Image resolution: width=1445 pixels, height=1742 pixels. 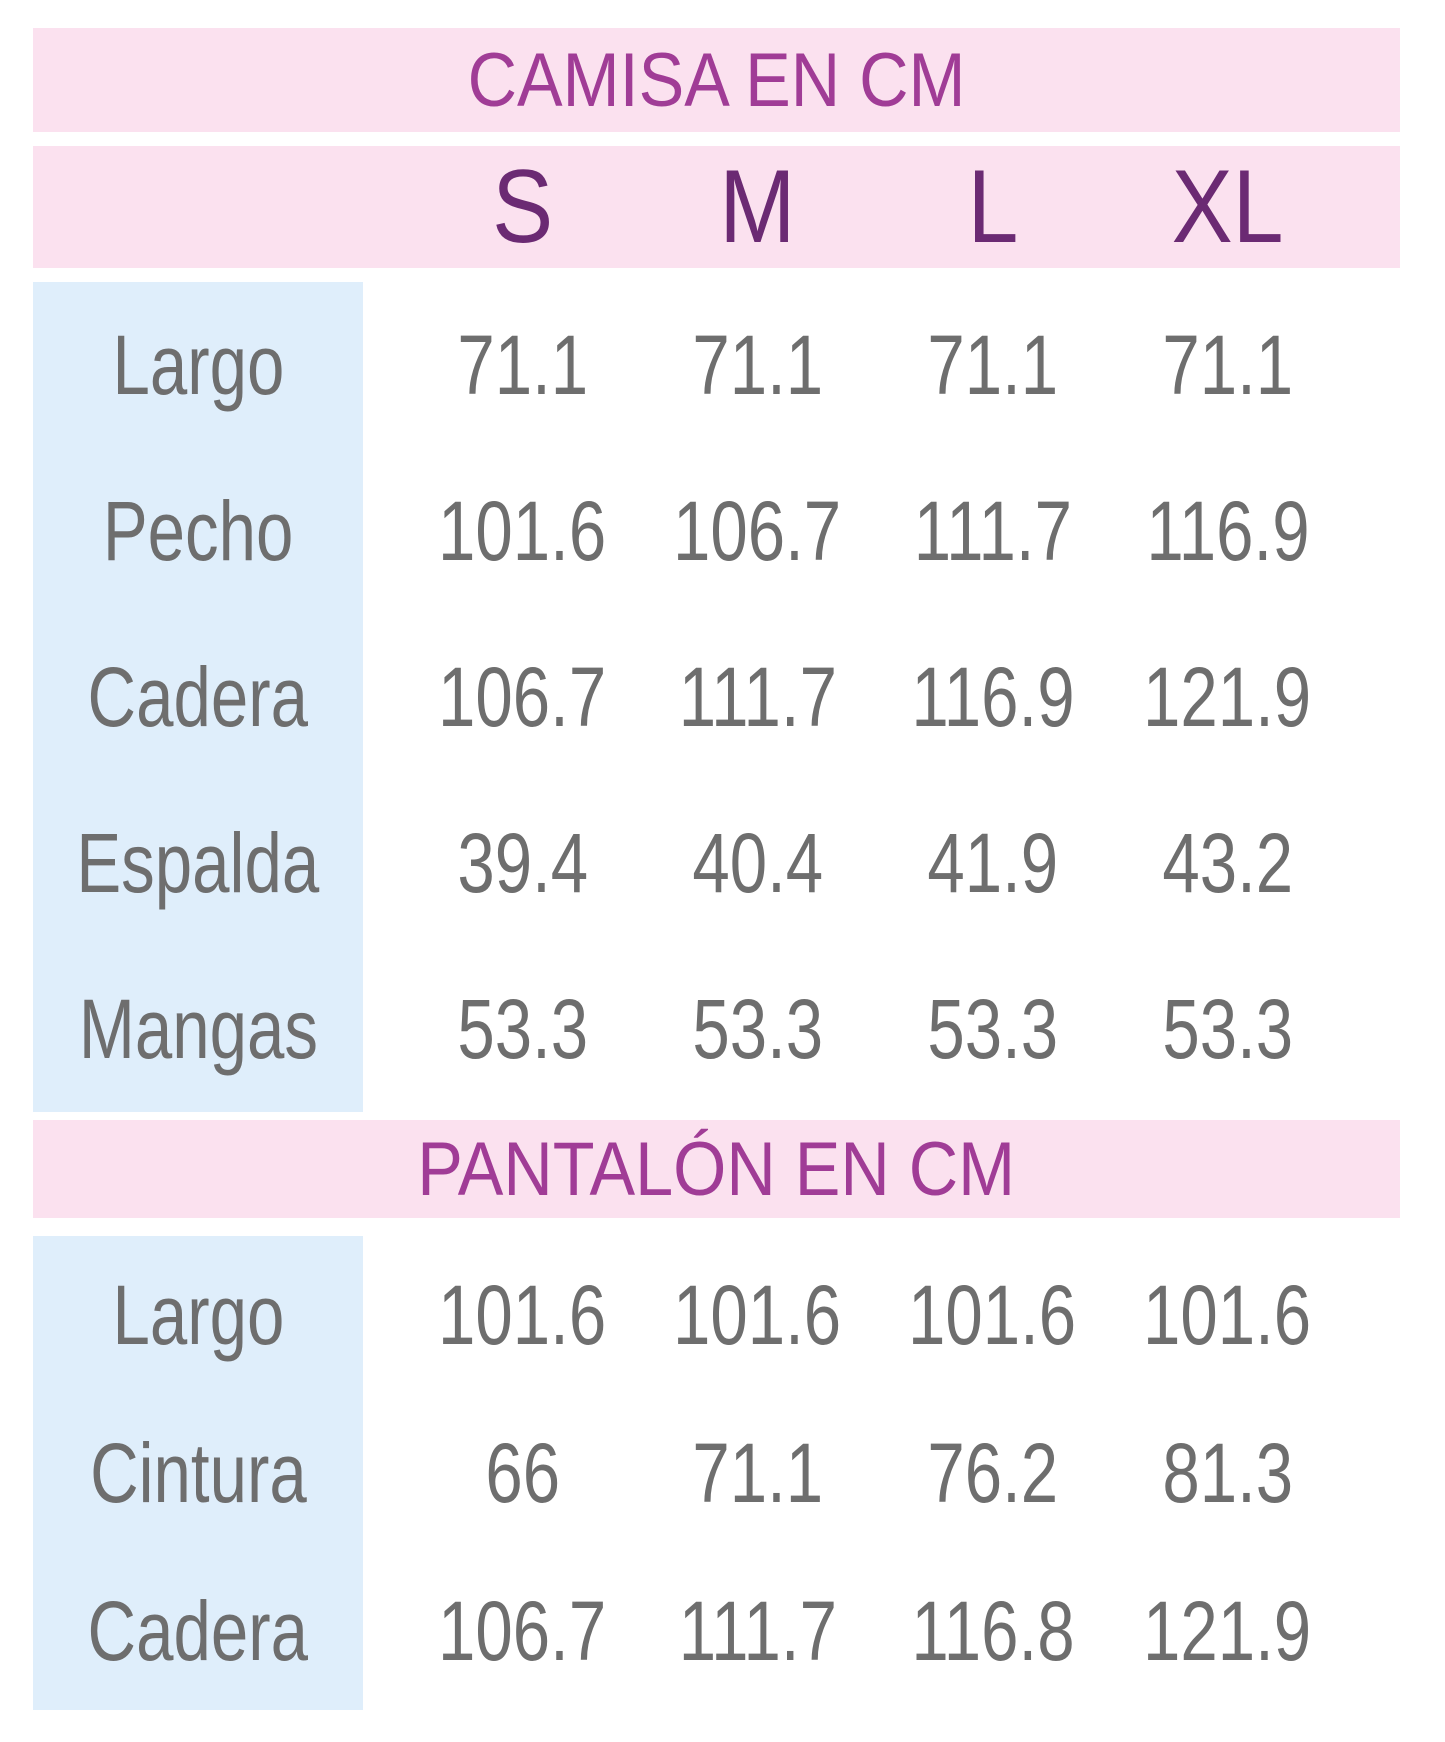 I want to click on value-l: 76.2, so click(x=992, y=1472).